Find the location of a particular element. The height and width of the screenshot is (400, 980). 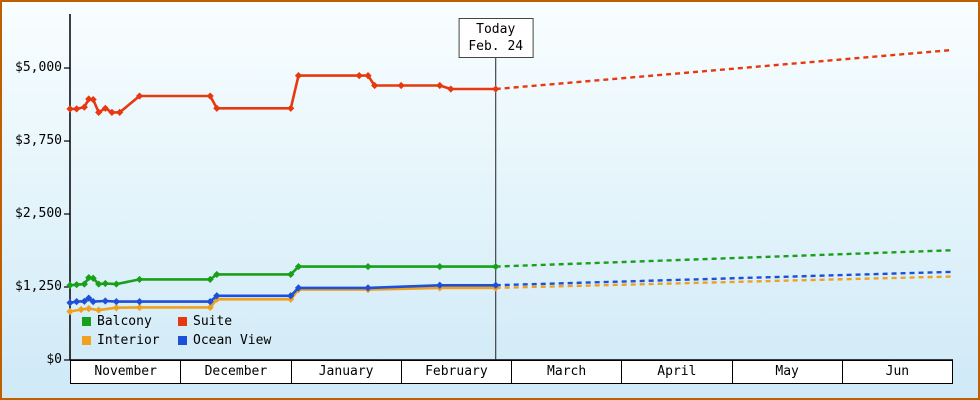

month-label-january: January is located at coordinates (346, 372).